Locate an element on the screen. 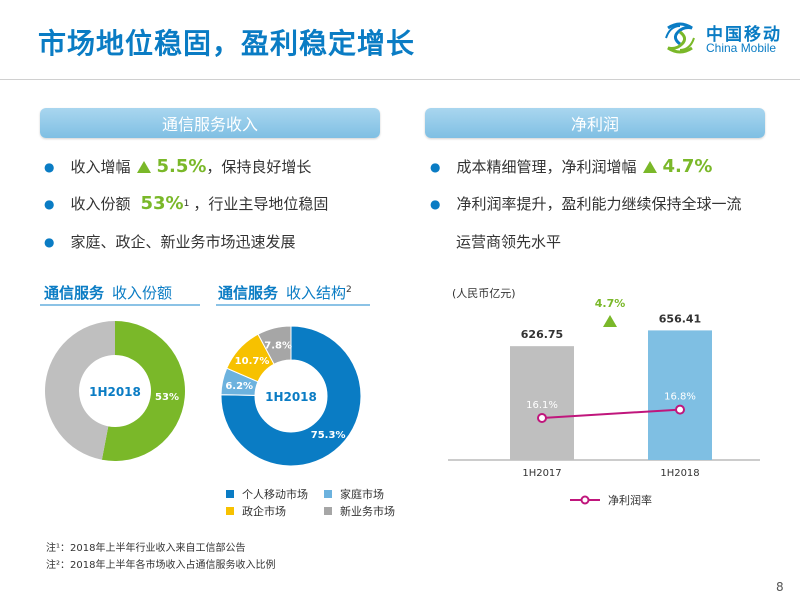  bullet-text: 净利润率提升，盈利能力继续保持全球一流 is located at coordinates (599, 204).